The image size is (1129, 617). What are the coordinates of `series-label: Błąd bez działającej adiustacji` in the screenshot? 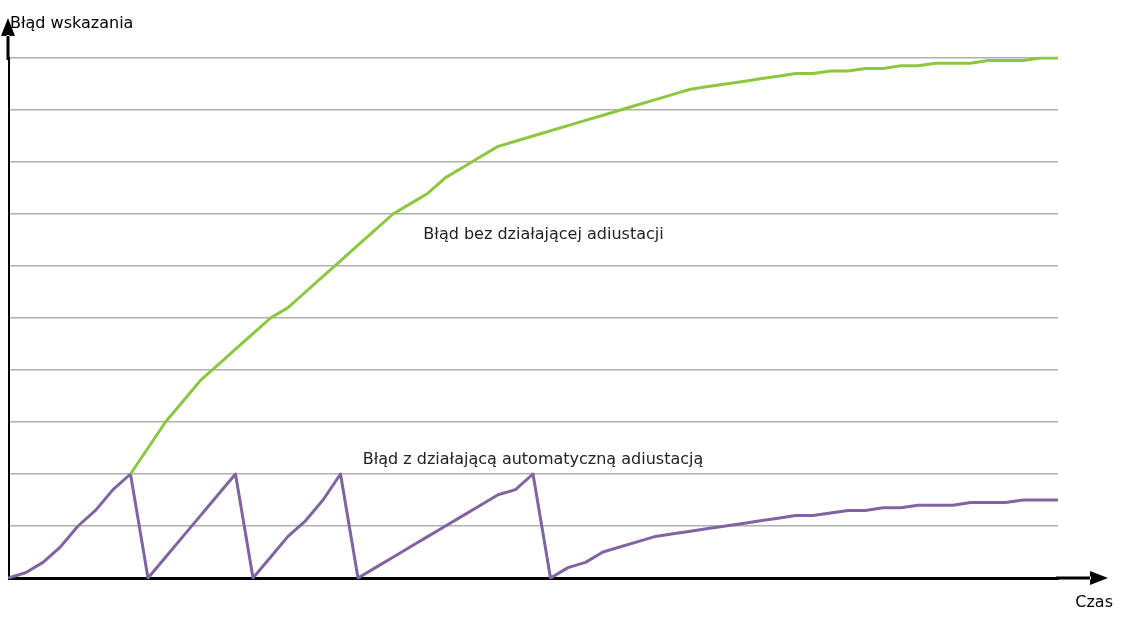 It's located at (543, 233).